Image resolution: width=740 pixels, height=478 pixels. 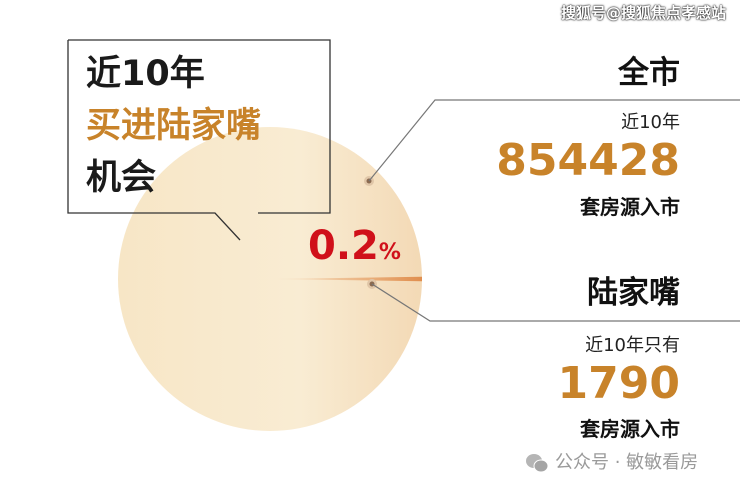 I want to click on city-period: 近10年, so click(x=650, y=122).